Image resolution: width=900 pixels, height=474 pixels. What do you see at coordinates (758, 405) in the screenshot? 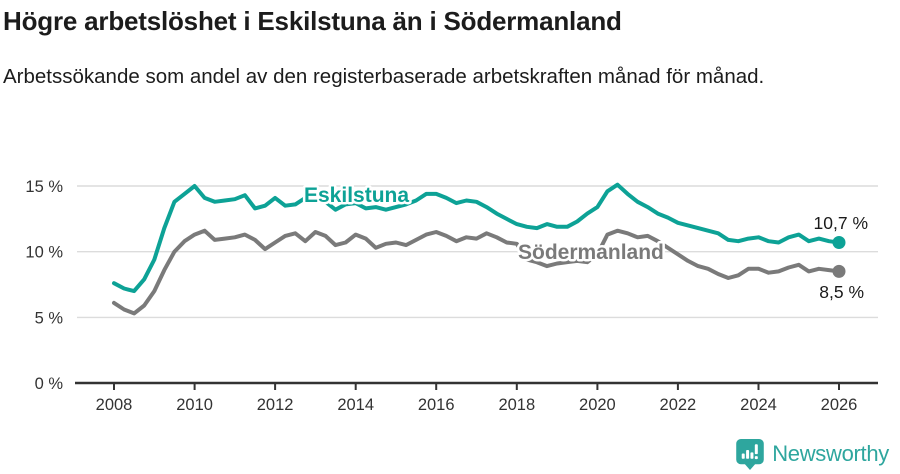
I see `x-tick-label-2024: 2024` at bounding box center [758, 405].